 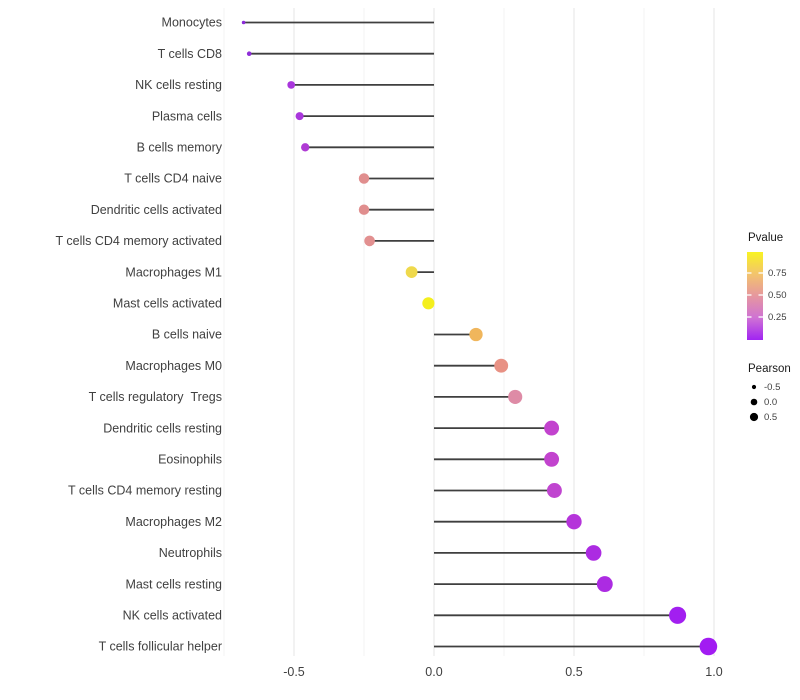 I want to click on category-label: T cells CD4 memory activated, so click(x=139, y=241).